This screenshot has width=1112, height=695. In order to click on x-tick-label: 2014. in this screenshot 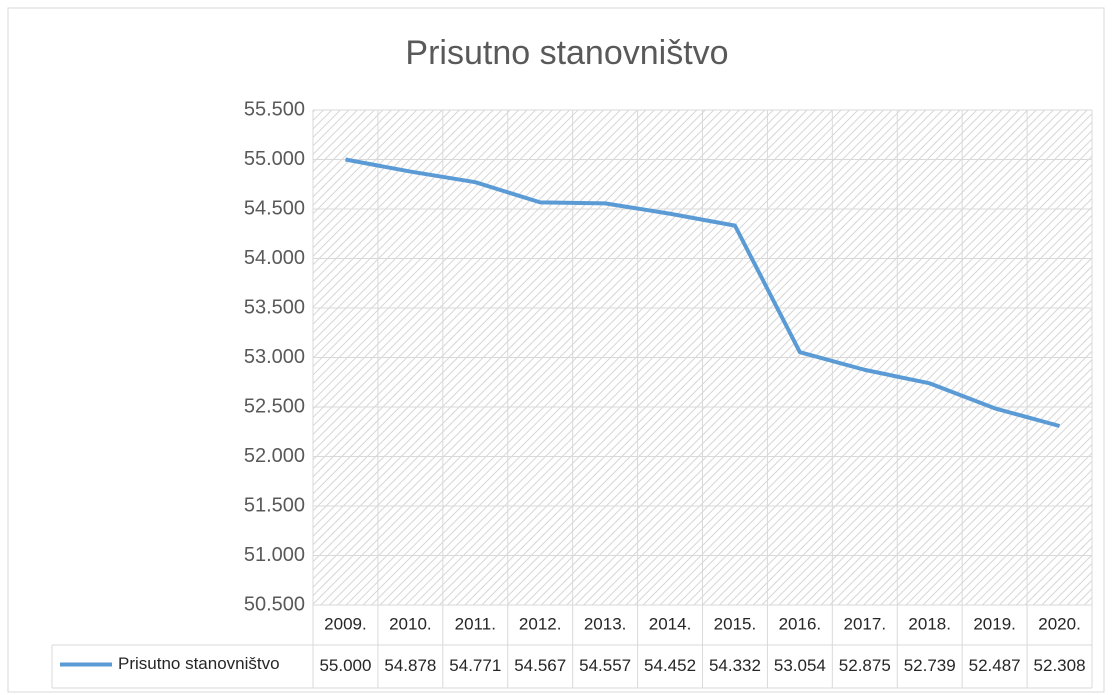, I will do `click(670, 623)`.